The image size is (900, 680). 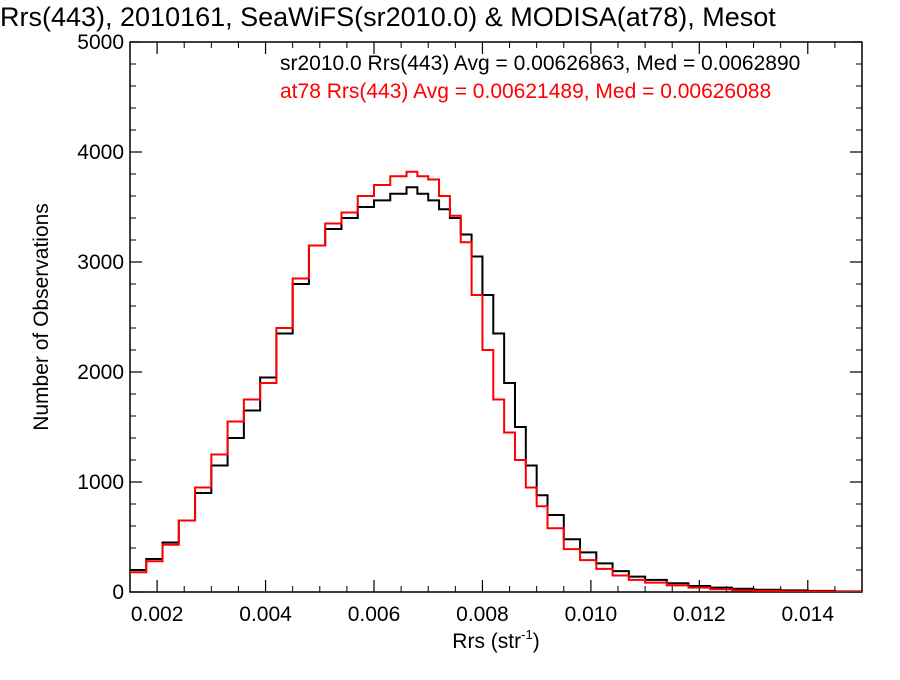 What do you see at coordinates (265, 614) in the screenshot?
I see `x-tick-label: 0.004` at bounding box center [265, 614].